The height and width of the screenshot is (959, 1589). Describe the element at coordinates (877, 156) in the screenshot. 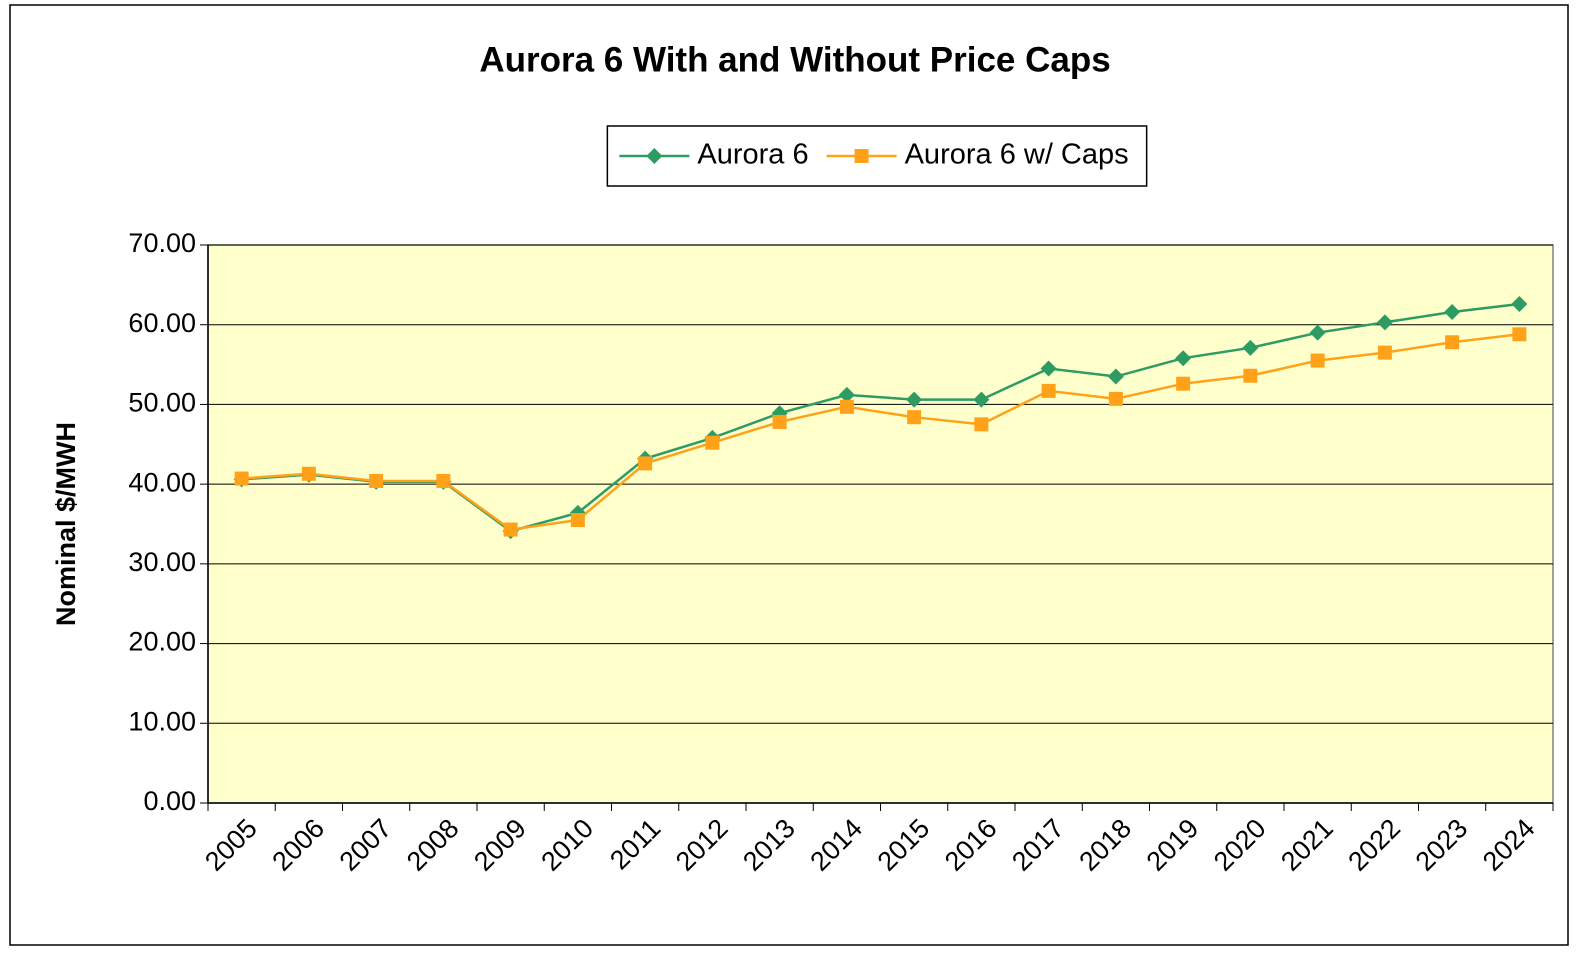

I see `legend: Aurora 6 Aurora 6 w/ Caps` at that location.